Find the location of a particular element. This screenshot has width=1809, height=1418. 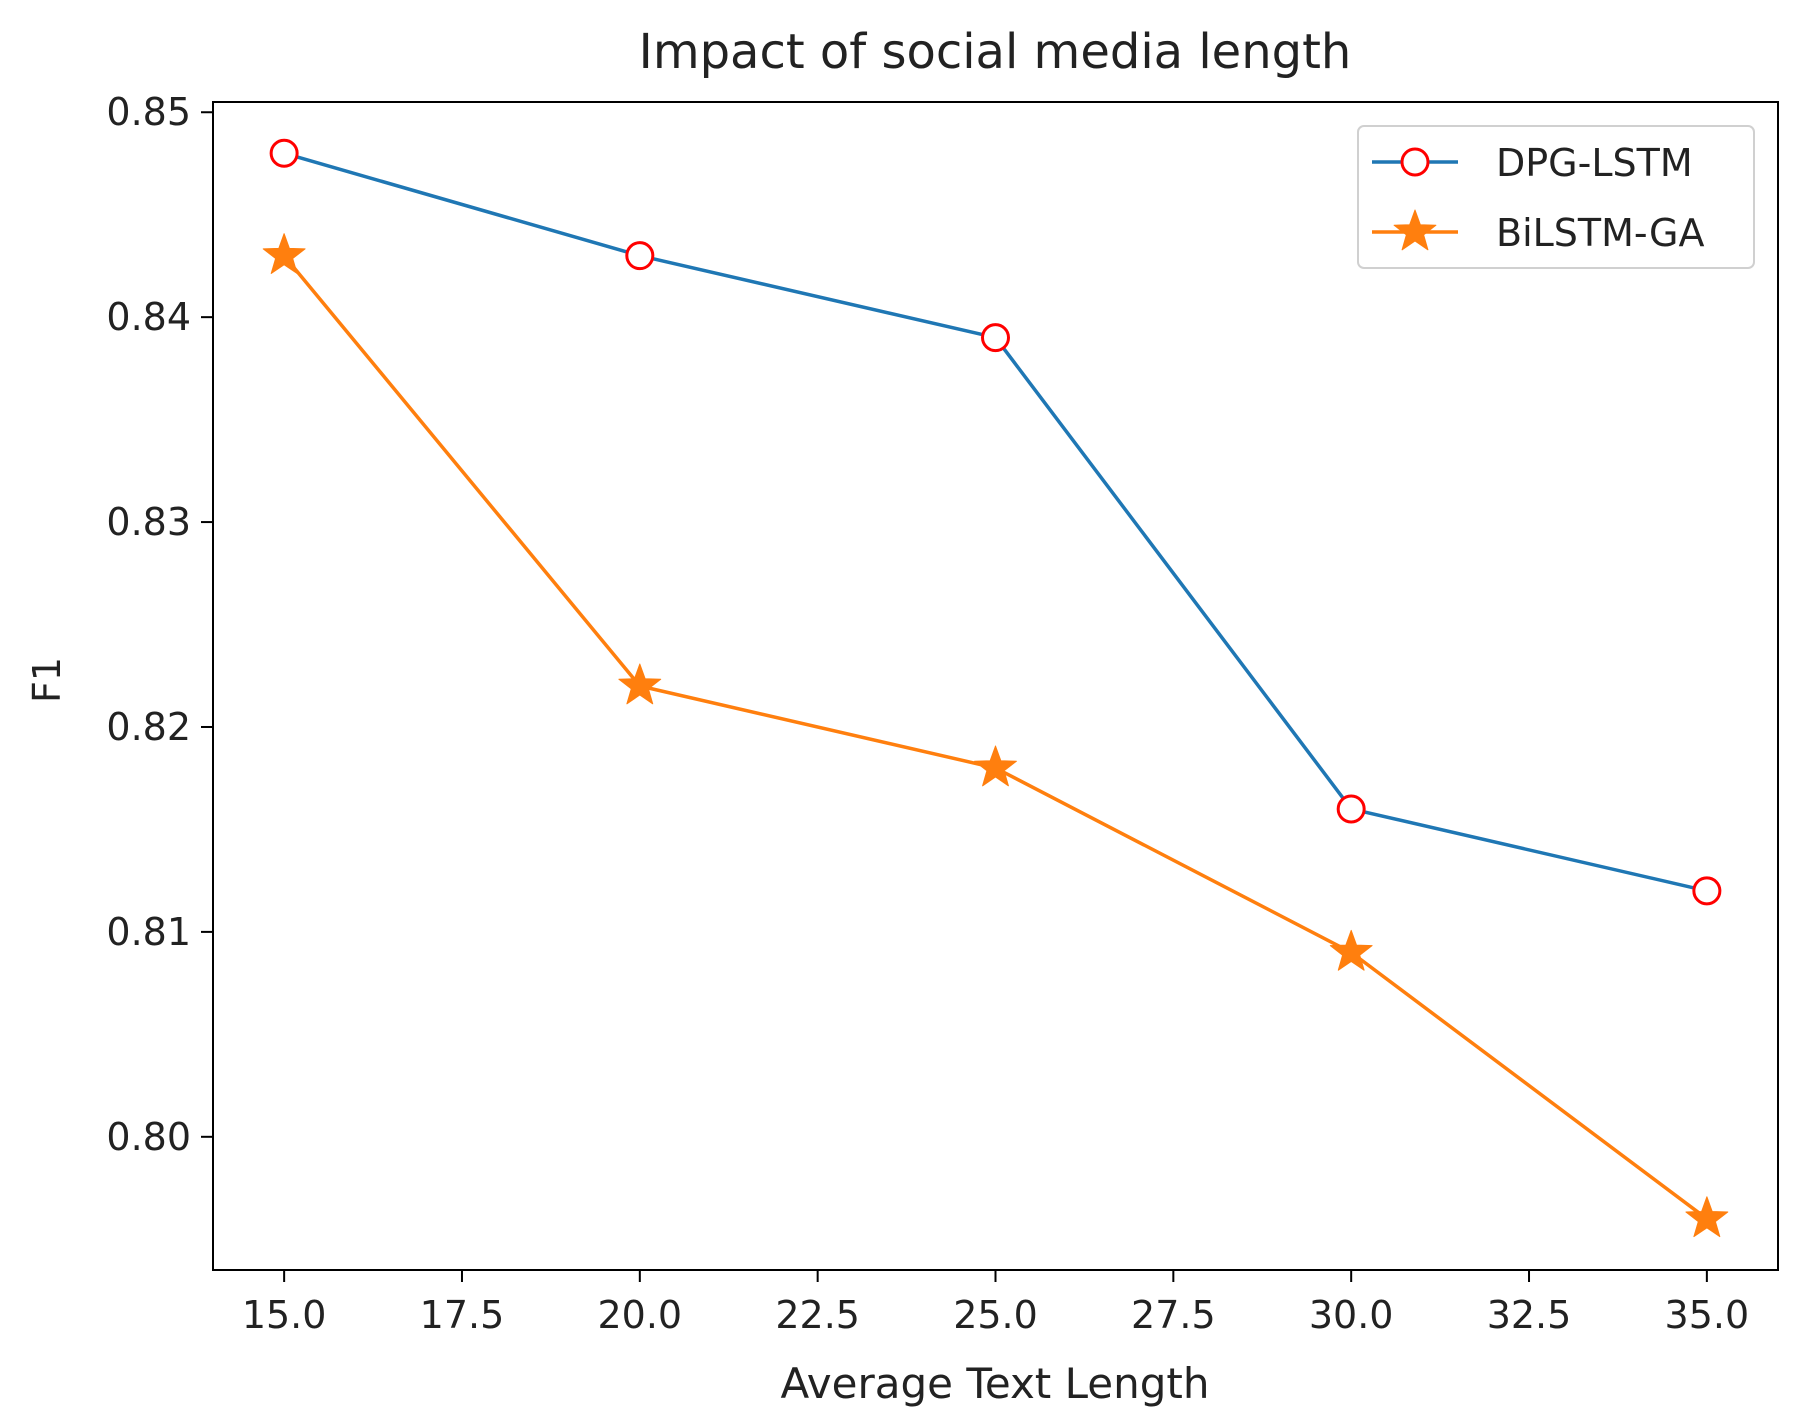

legend-marker-bilstm-ga is located at coordinates (1415, 230).